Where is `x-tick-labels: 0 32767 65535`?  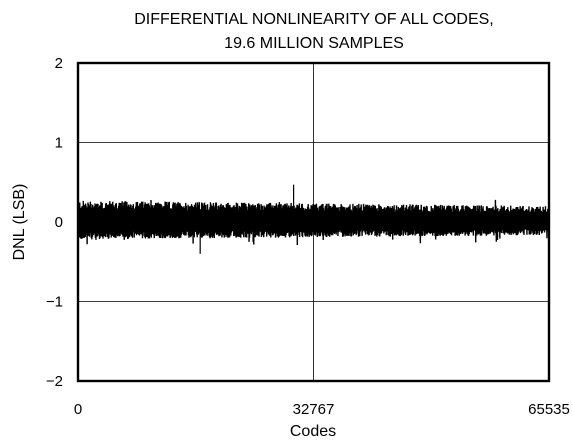 x-tick-labels: 0 32767 65535 is located at coordinates (322, 409).